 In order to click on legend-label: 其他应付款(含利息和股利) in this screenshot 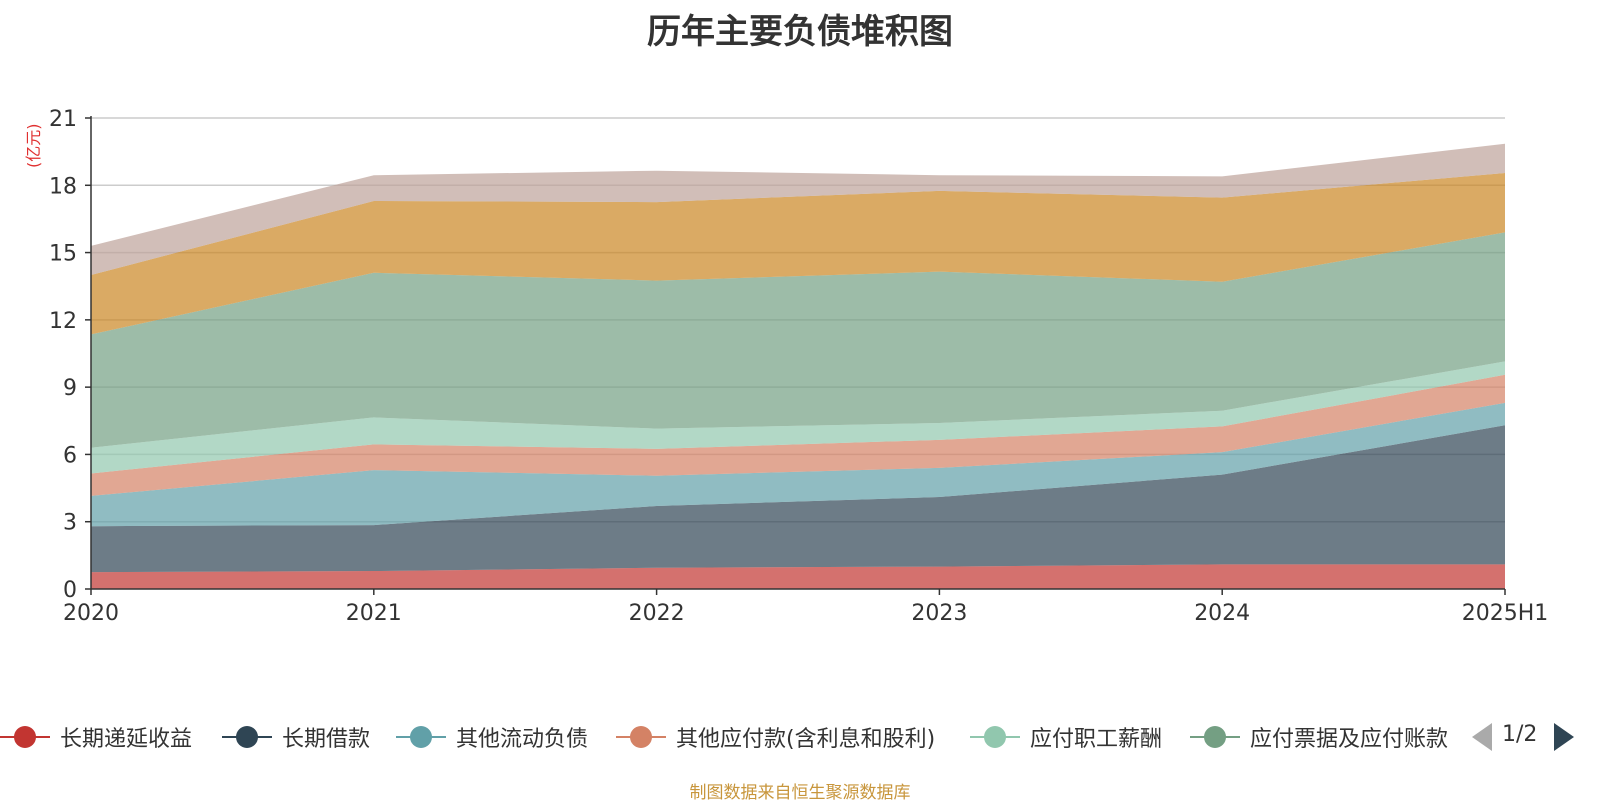, I will do `click(806, 739)`.